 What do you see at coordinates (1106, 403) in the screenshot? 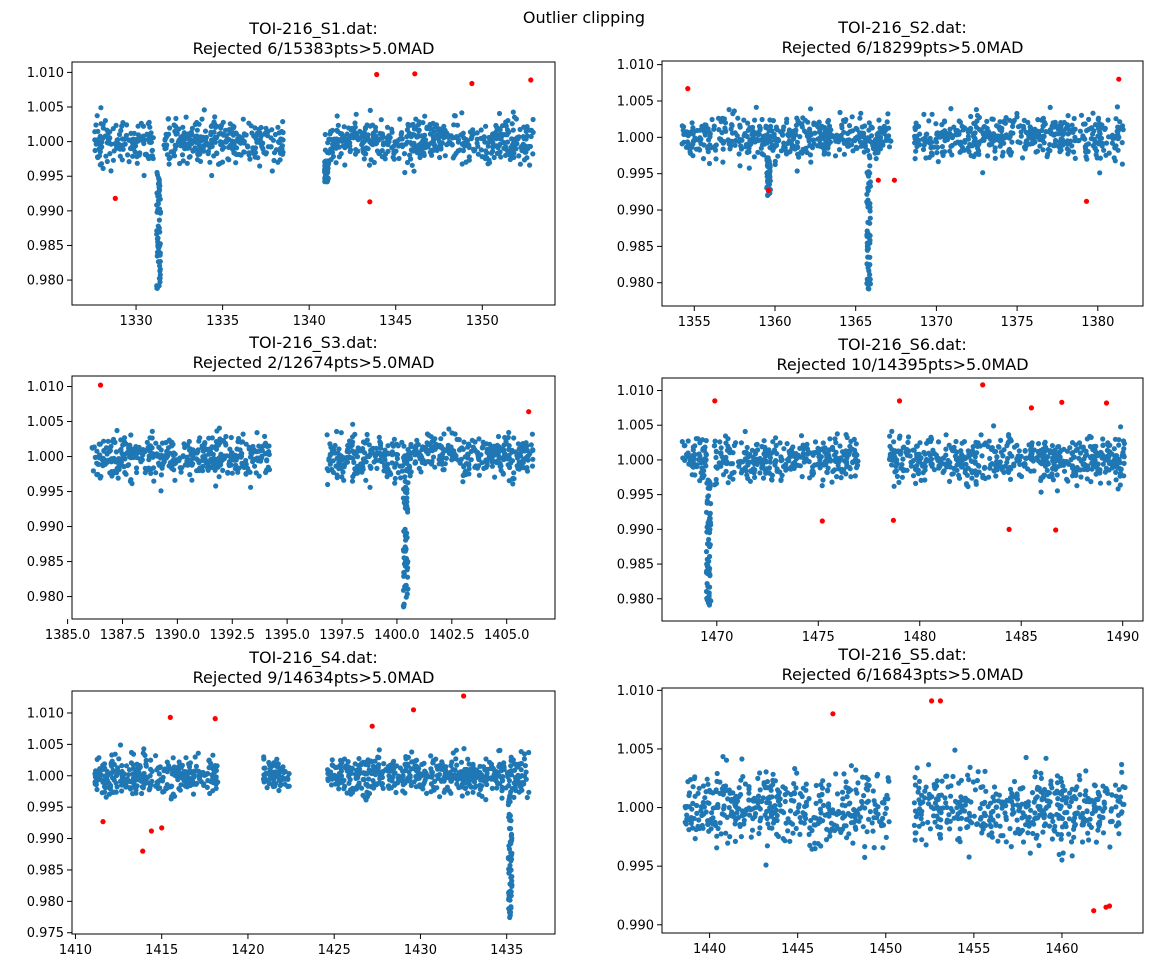
I see `rejected-point` at bounding box center [1106, 403].